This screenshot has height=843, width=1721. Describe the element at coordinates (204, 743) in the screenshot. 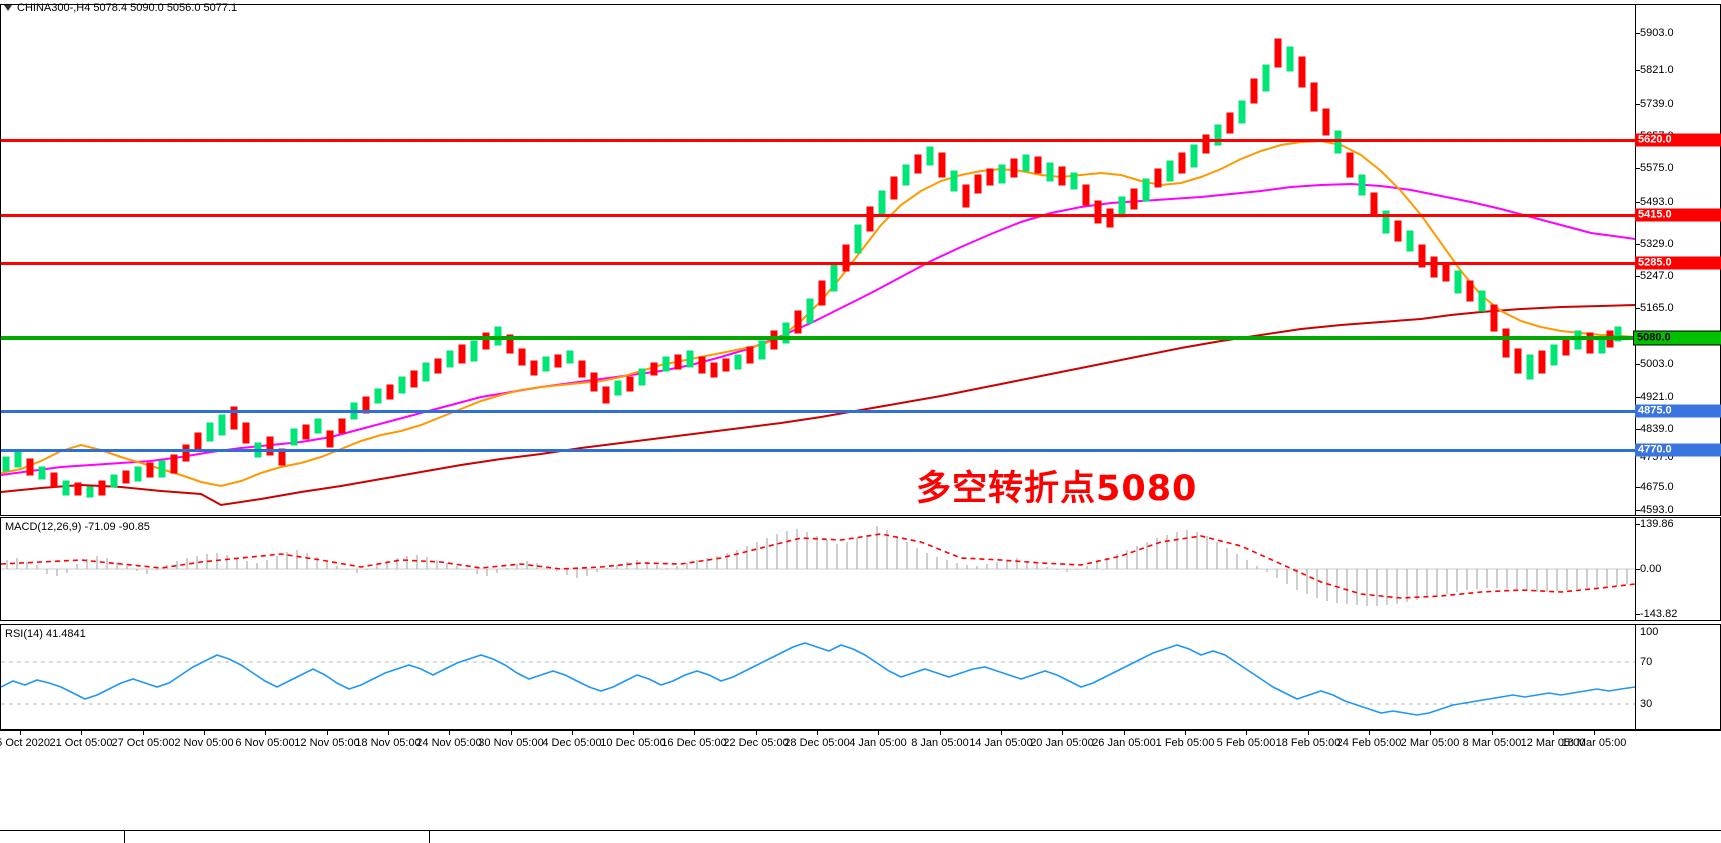

I see `time-axis-label: 2 Nov 05:00` at that location.